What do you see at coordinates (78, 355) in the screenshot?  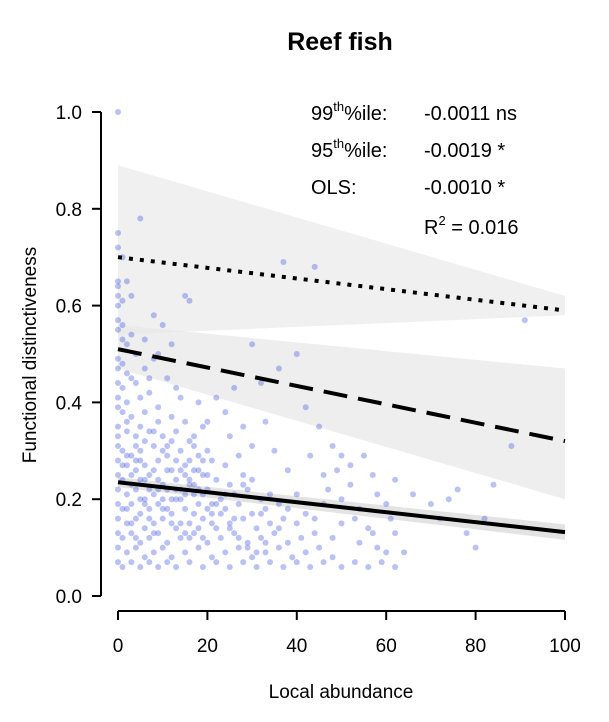 I see `y-axis-ticks: 0.0 0.2 0.4 0.6 0.8 1.0` at bounding box center [78, 355].